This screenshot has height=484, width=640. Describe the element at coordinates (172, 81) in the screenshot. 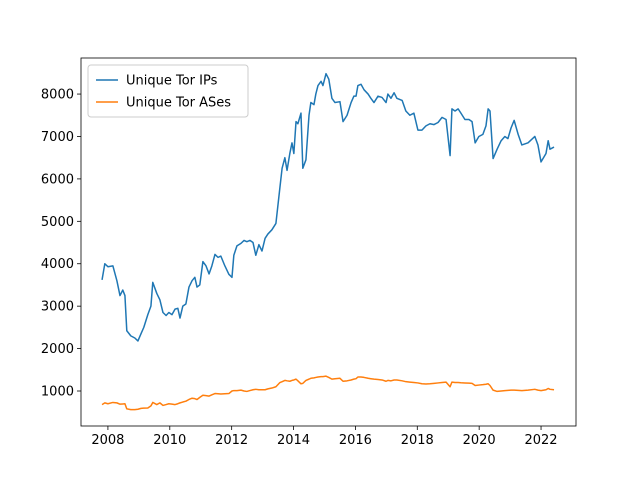

I see `legend-label: Unique Tor IPs` at that location.